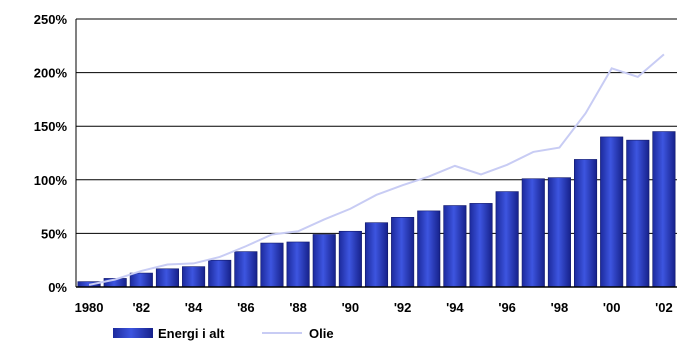 This screenshot has height=343, width=677. I want to click on y-tick-label: 50%, so click(54, 233).